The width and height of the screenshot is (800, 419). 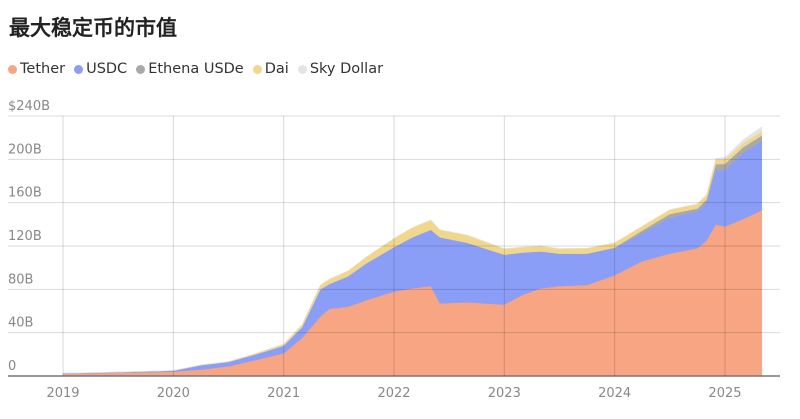 What do you see at coordinates (25, 236) in the screenshot?
I see `y-tick-label: 120B` at bounding box center [25, 236].